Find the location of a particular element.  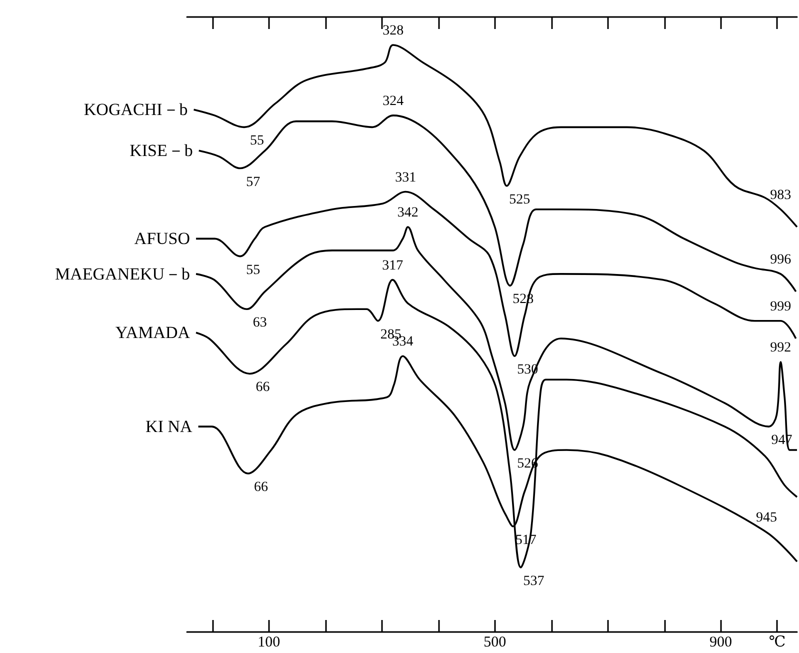

annotation: 537 is located at coordinates (533, 581).